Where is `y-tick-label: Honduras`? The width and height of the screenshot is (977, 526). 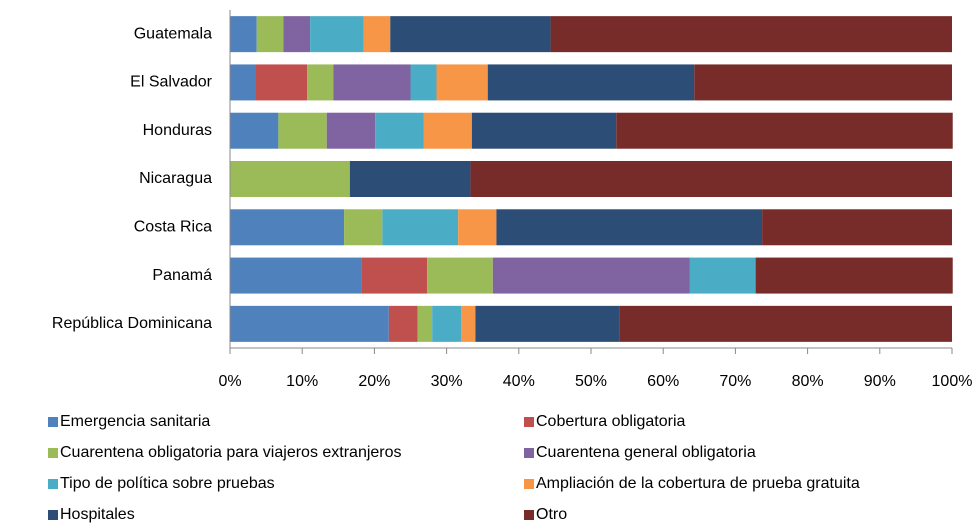
y-tick-label: Honduras is located at coordinates (177, 130).